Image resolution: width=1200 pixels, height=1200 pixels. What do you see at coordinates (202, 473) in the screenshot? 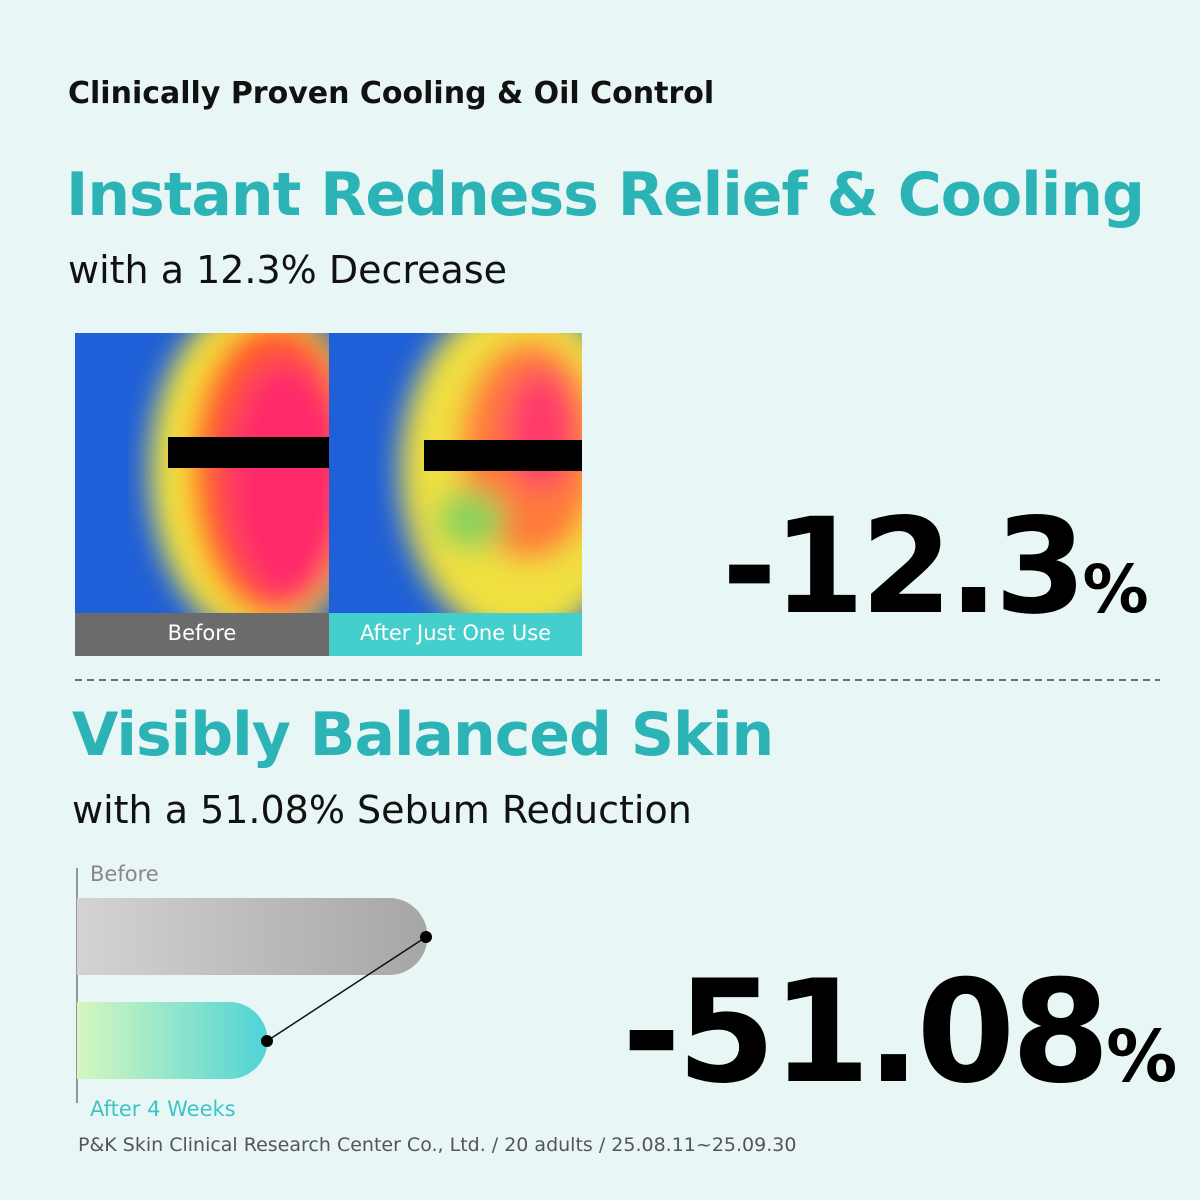
I see `thermal-before` at bounding box center [202, 473].